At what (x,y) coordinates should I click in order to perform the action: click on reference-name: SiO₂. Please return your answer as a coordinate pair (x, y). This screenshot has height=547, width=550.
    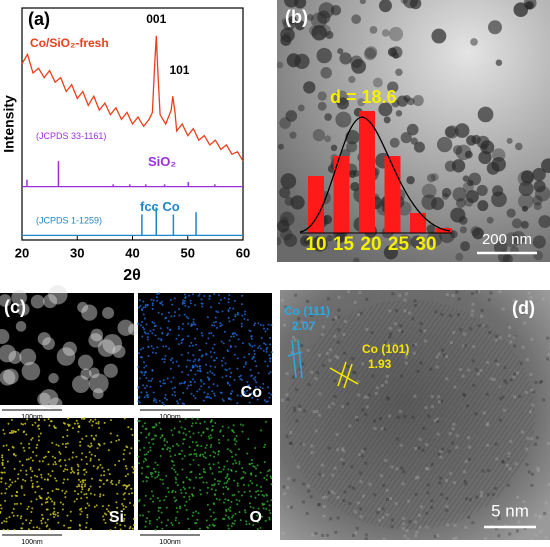
    Looking at the image, I should click on (162, 161).